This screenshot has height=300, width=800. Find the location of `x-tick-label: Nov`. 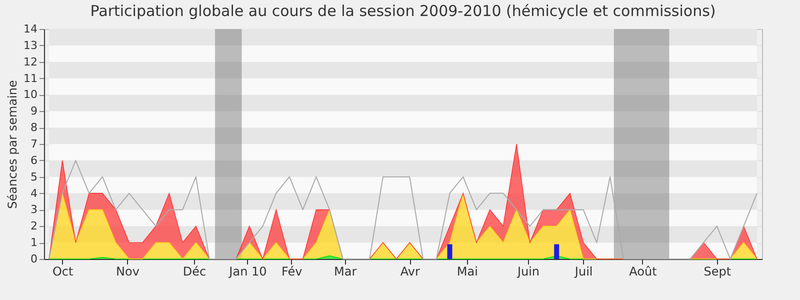

x-tick-label: Nov is located at coordinates (128, 271).